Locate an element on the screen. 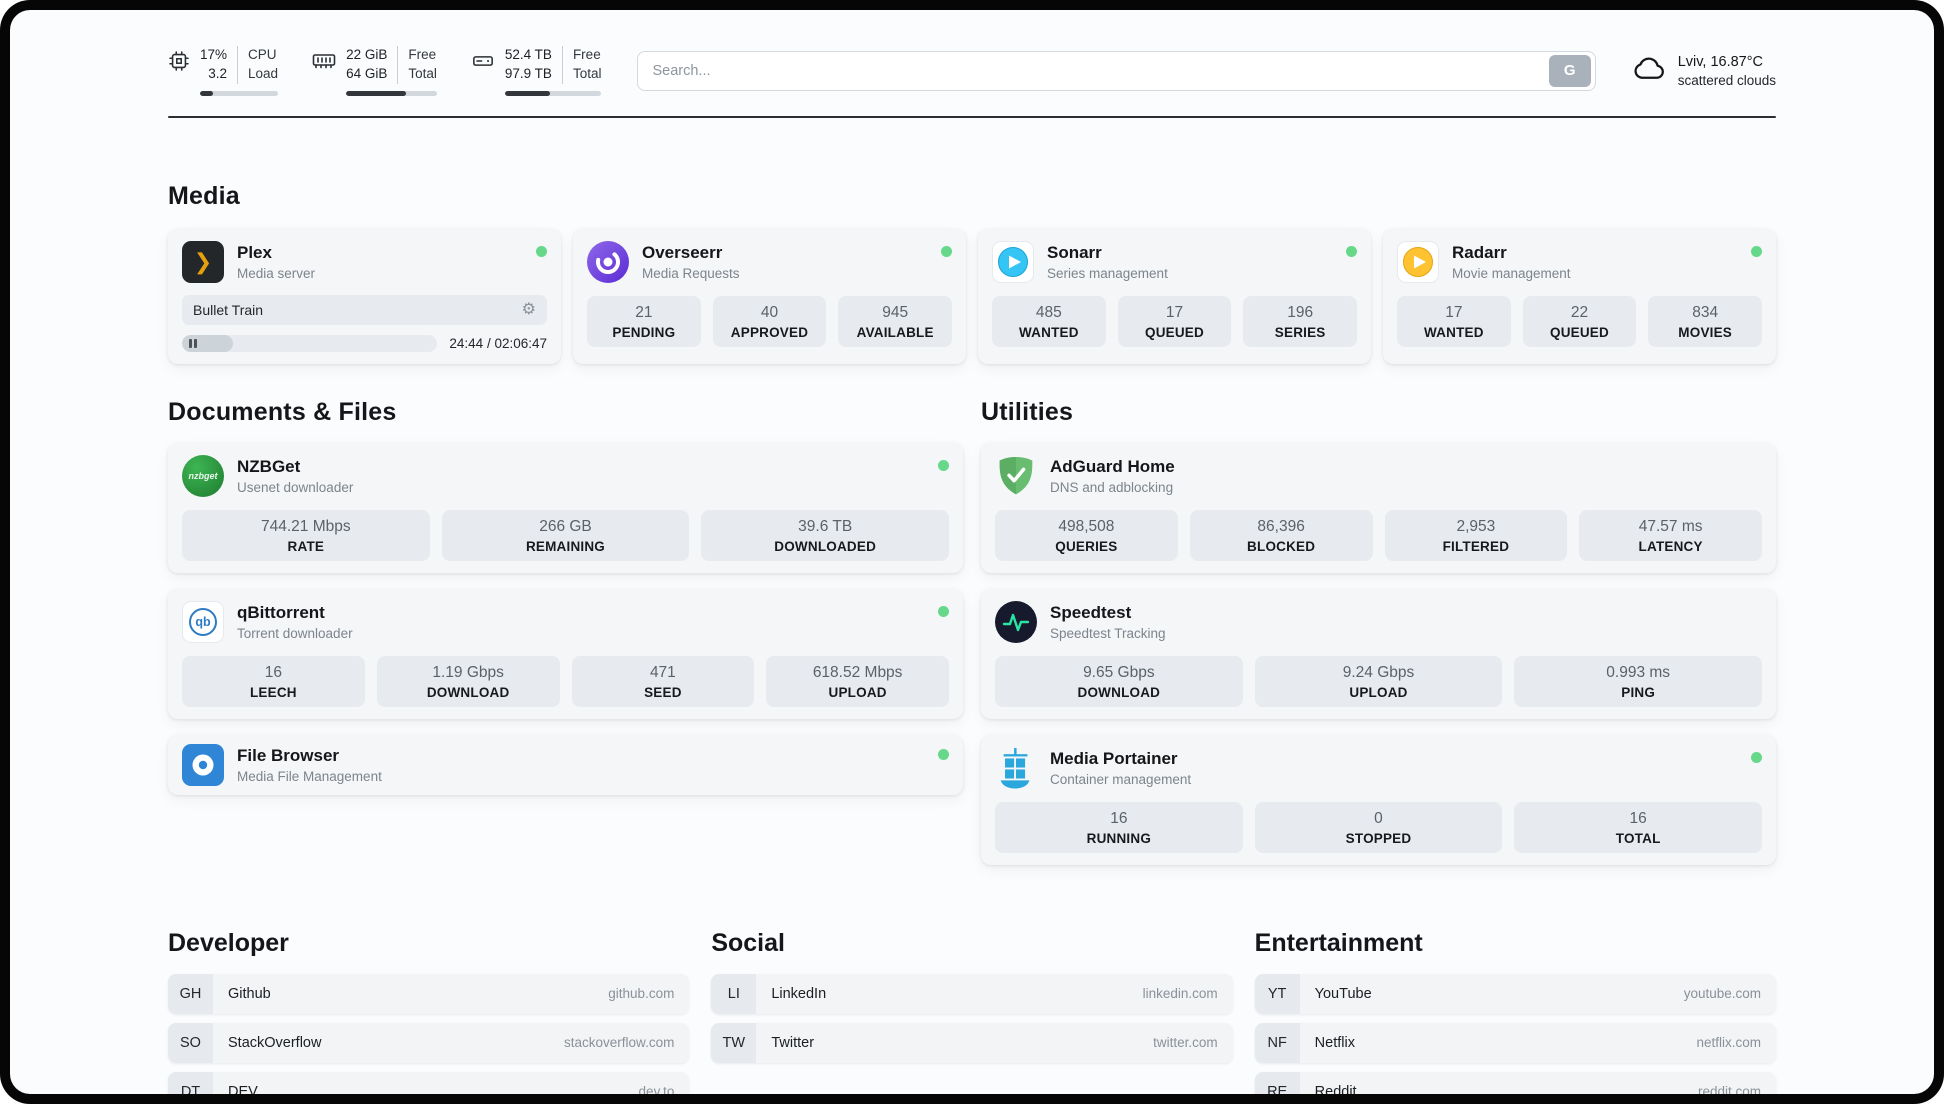 The image size is (1944, 1104). stat-label: PING is located at coordinates (1638, 692).